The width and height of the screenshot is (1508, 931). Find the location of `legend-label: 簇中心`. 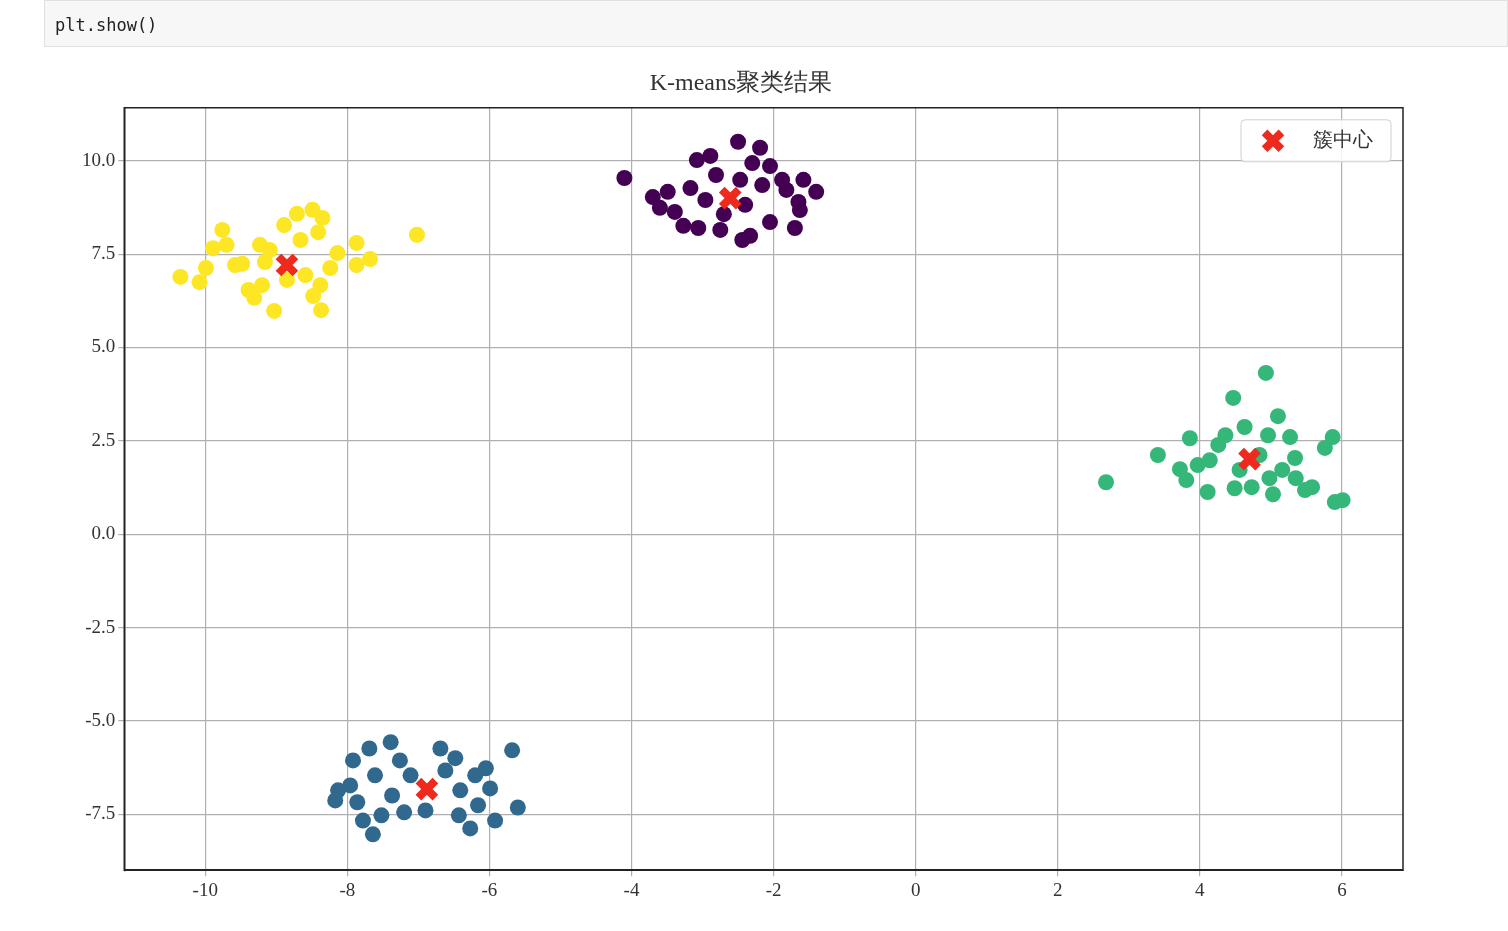

legend-label: 簇中心 is located at coordinates (1343, 139).